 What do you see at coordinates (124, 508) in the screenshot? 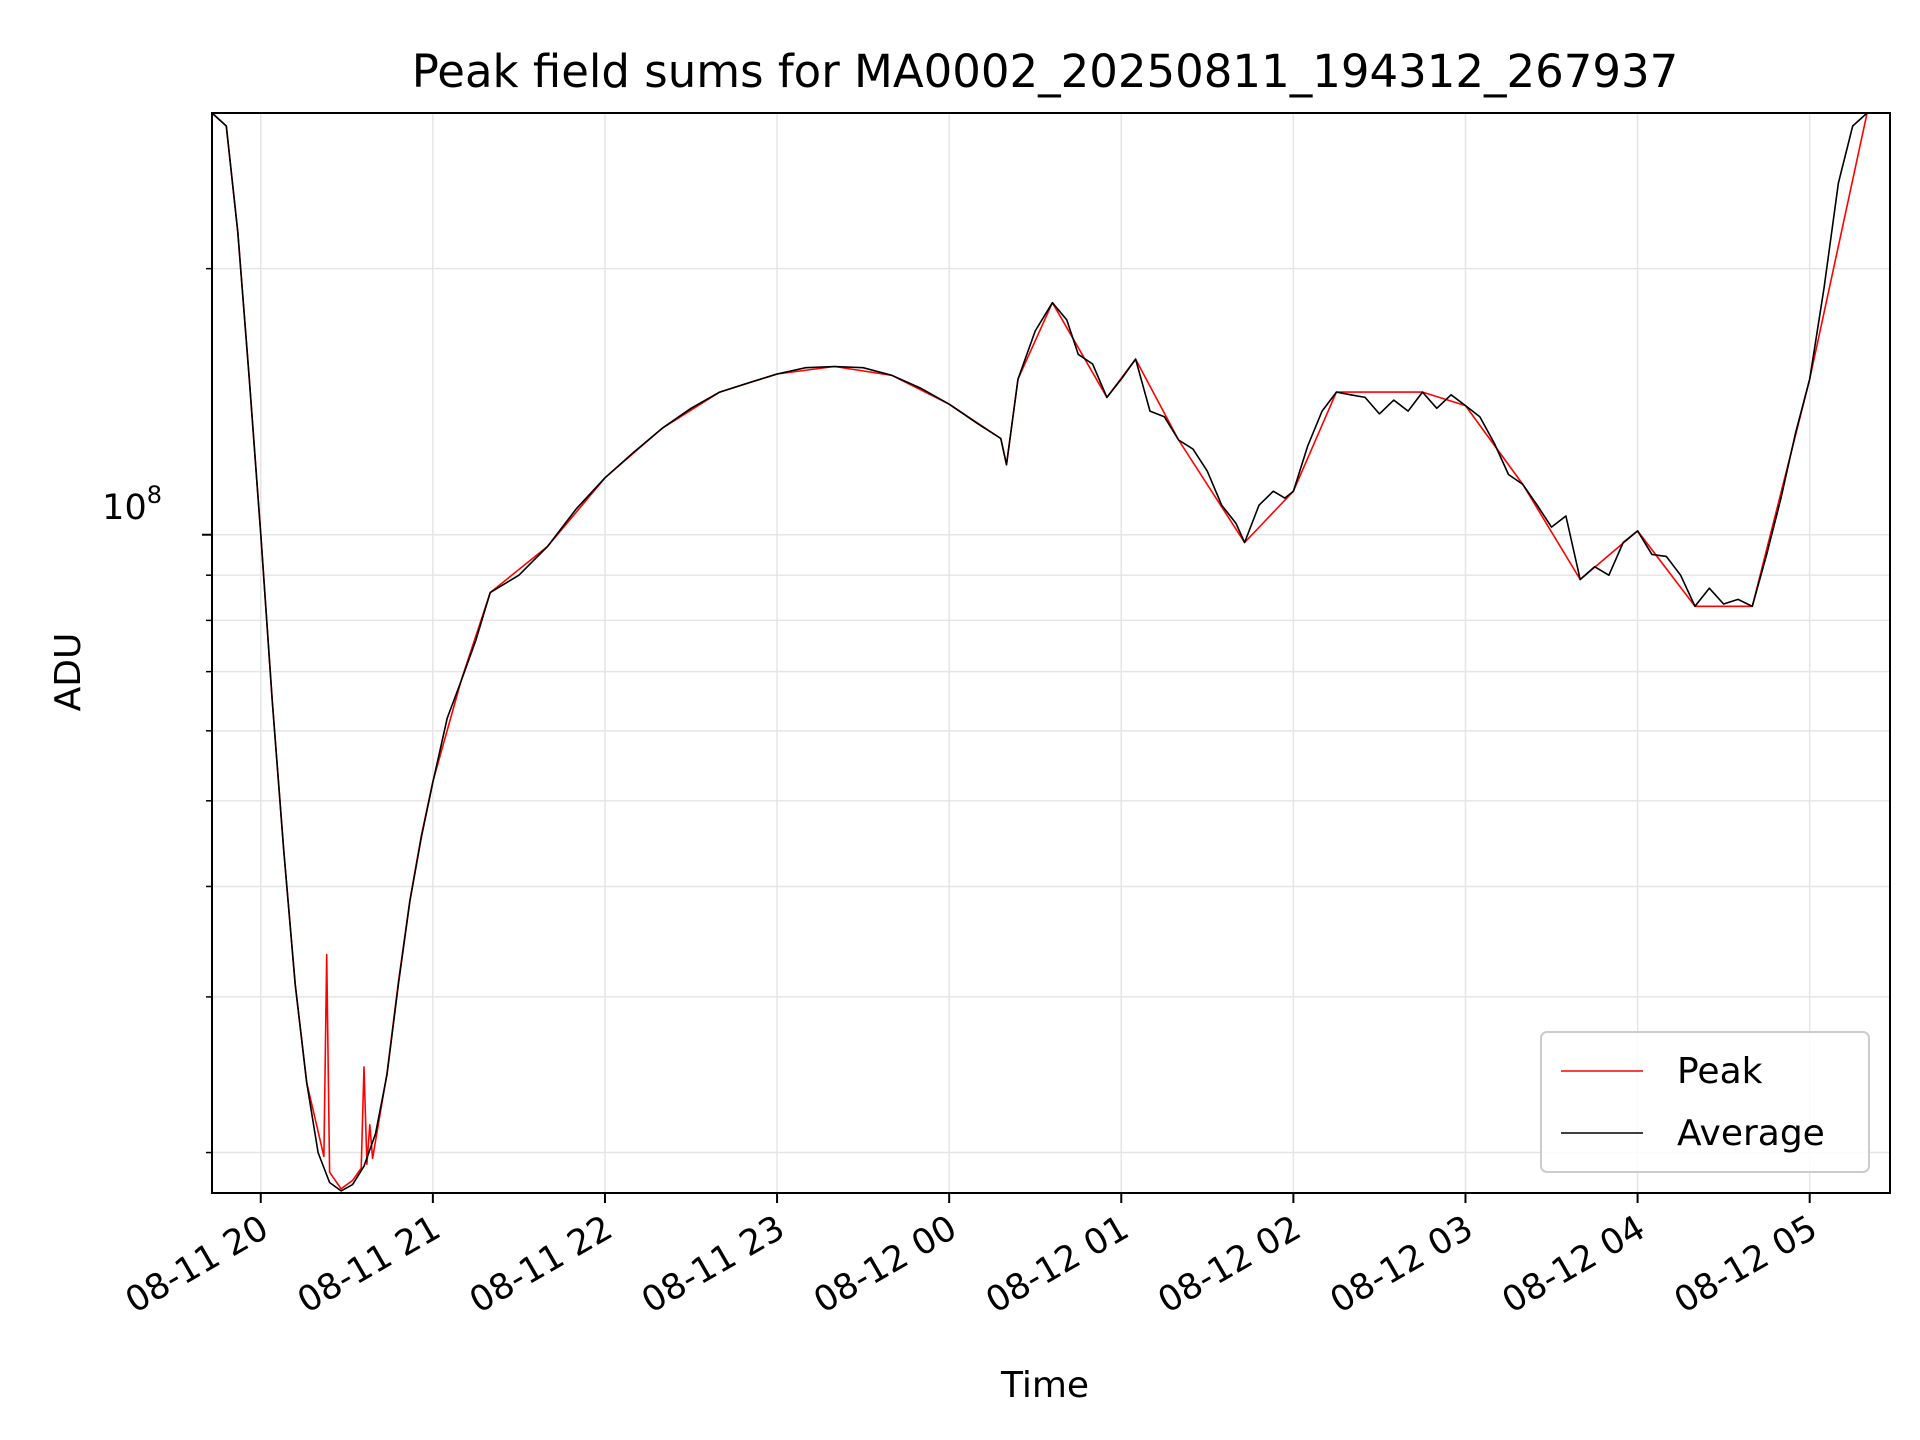
I see `y-tick-base: 10` at bounding box center [124, 508].